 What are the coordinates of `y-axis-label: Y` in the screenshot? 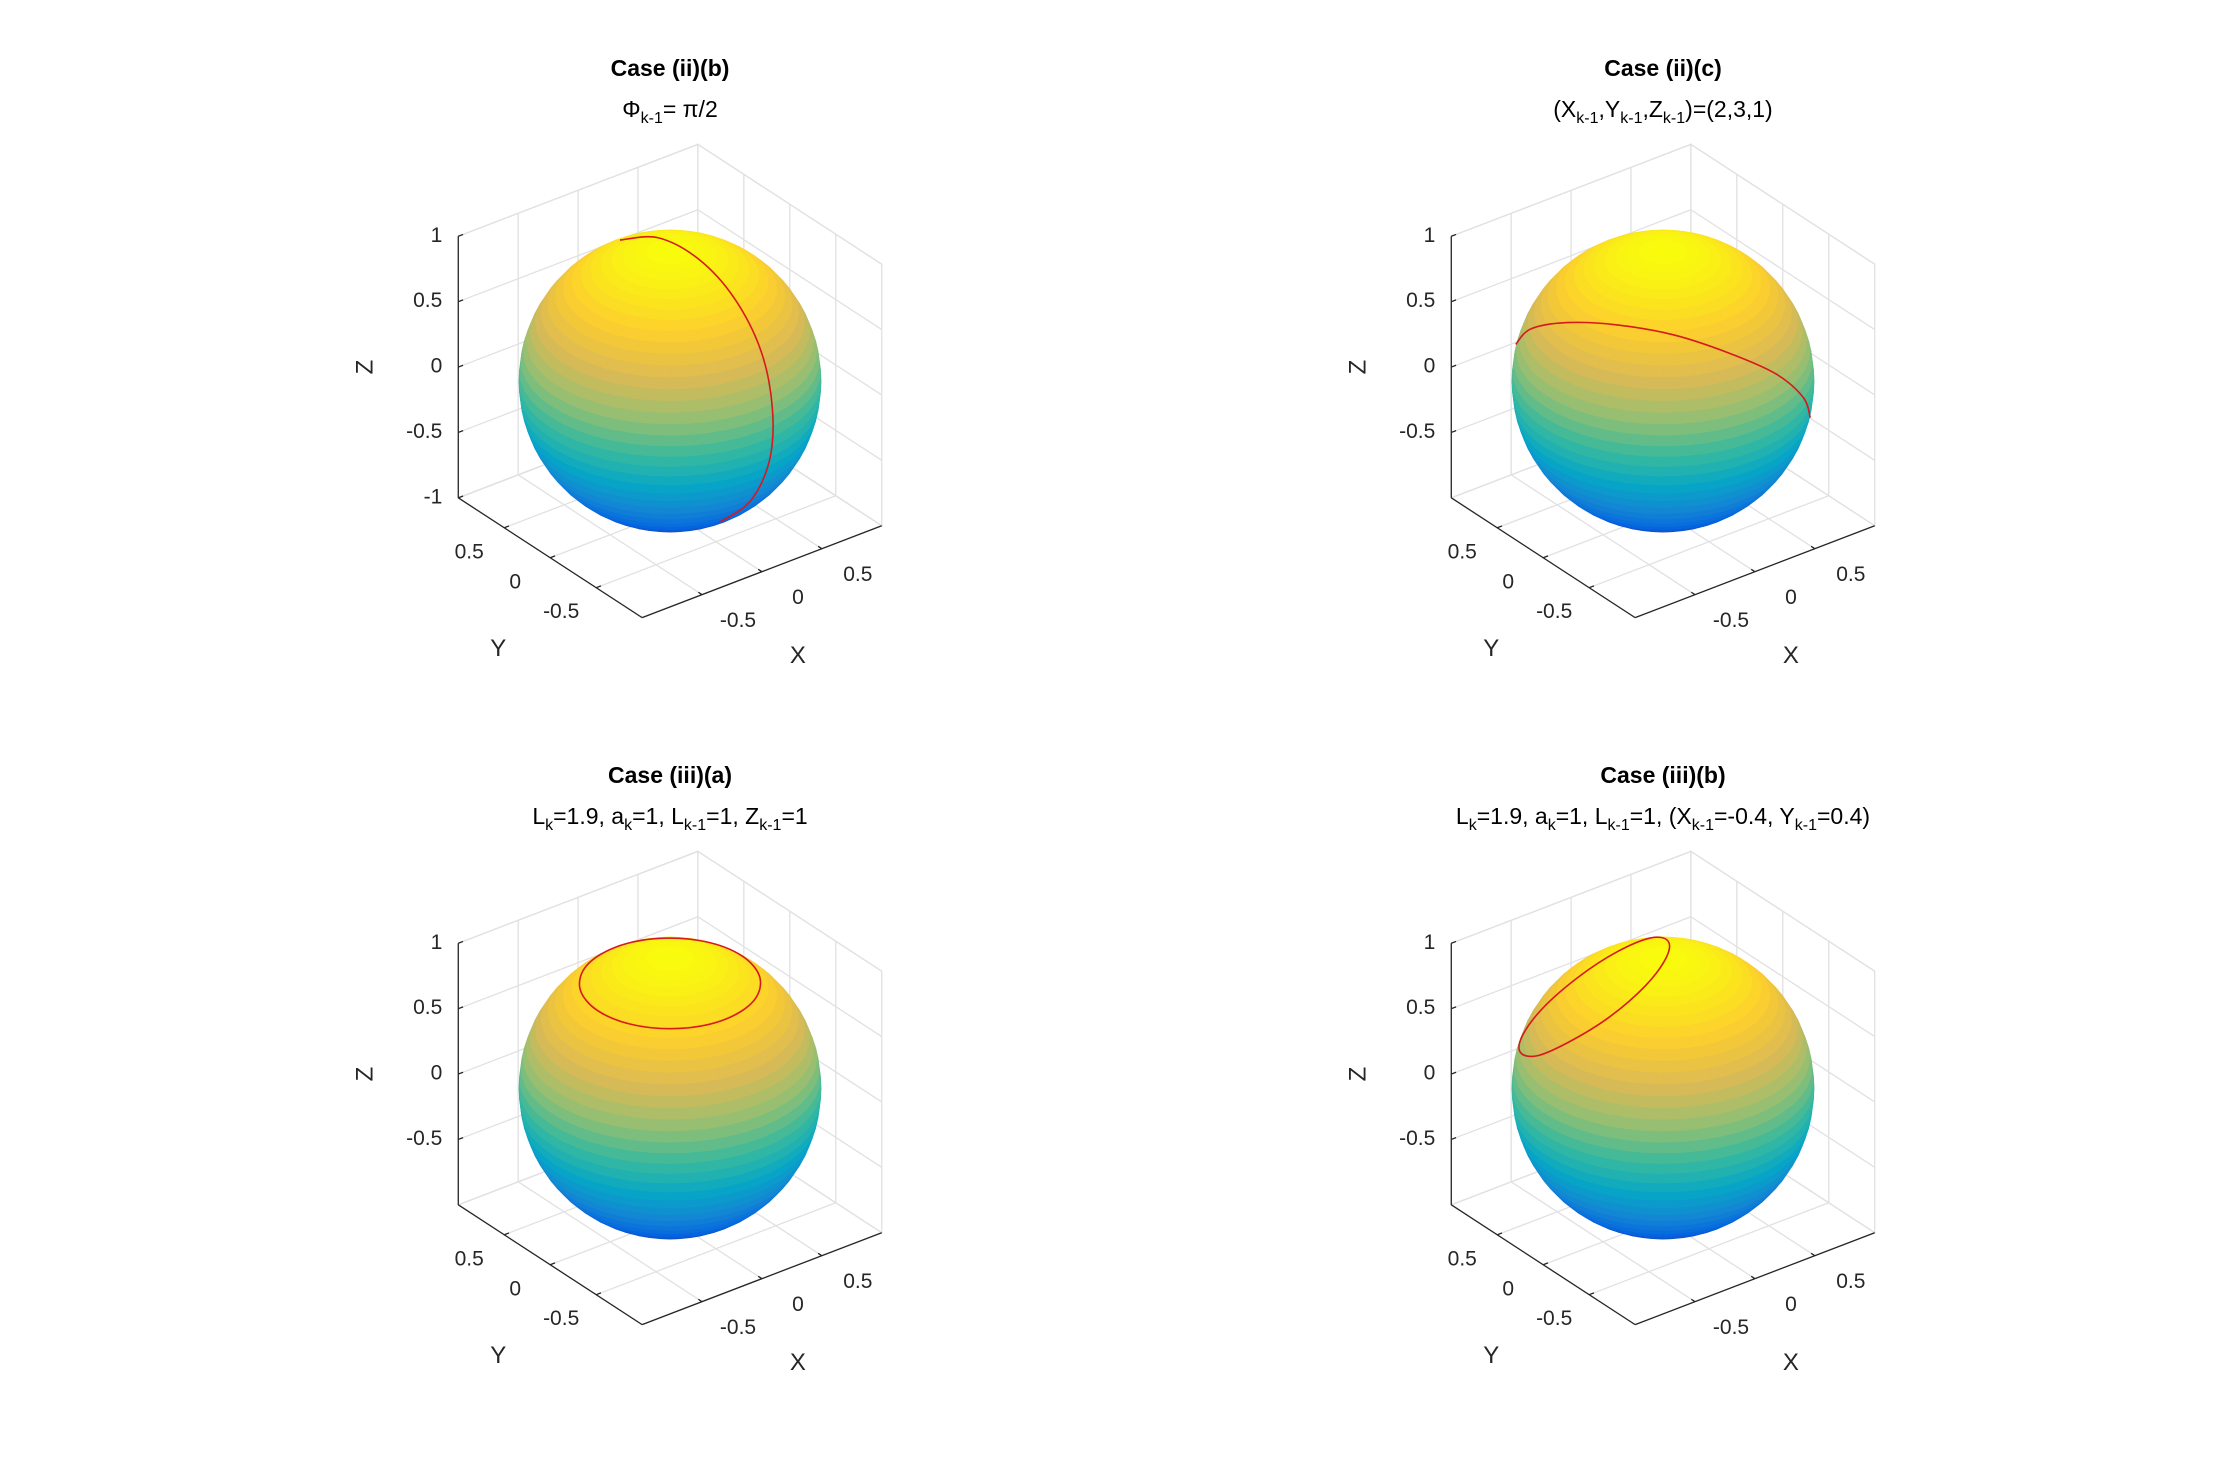 It's located at (498, 1355).